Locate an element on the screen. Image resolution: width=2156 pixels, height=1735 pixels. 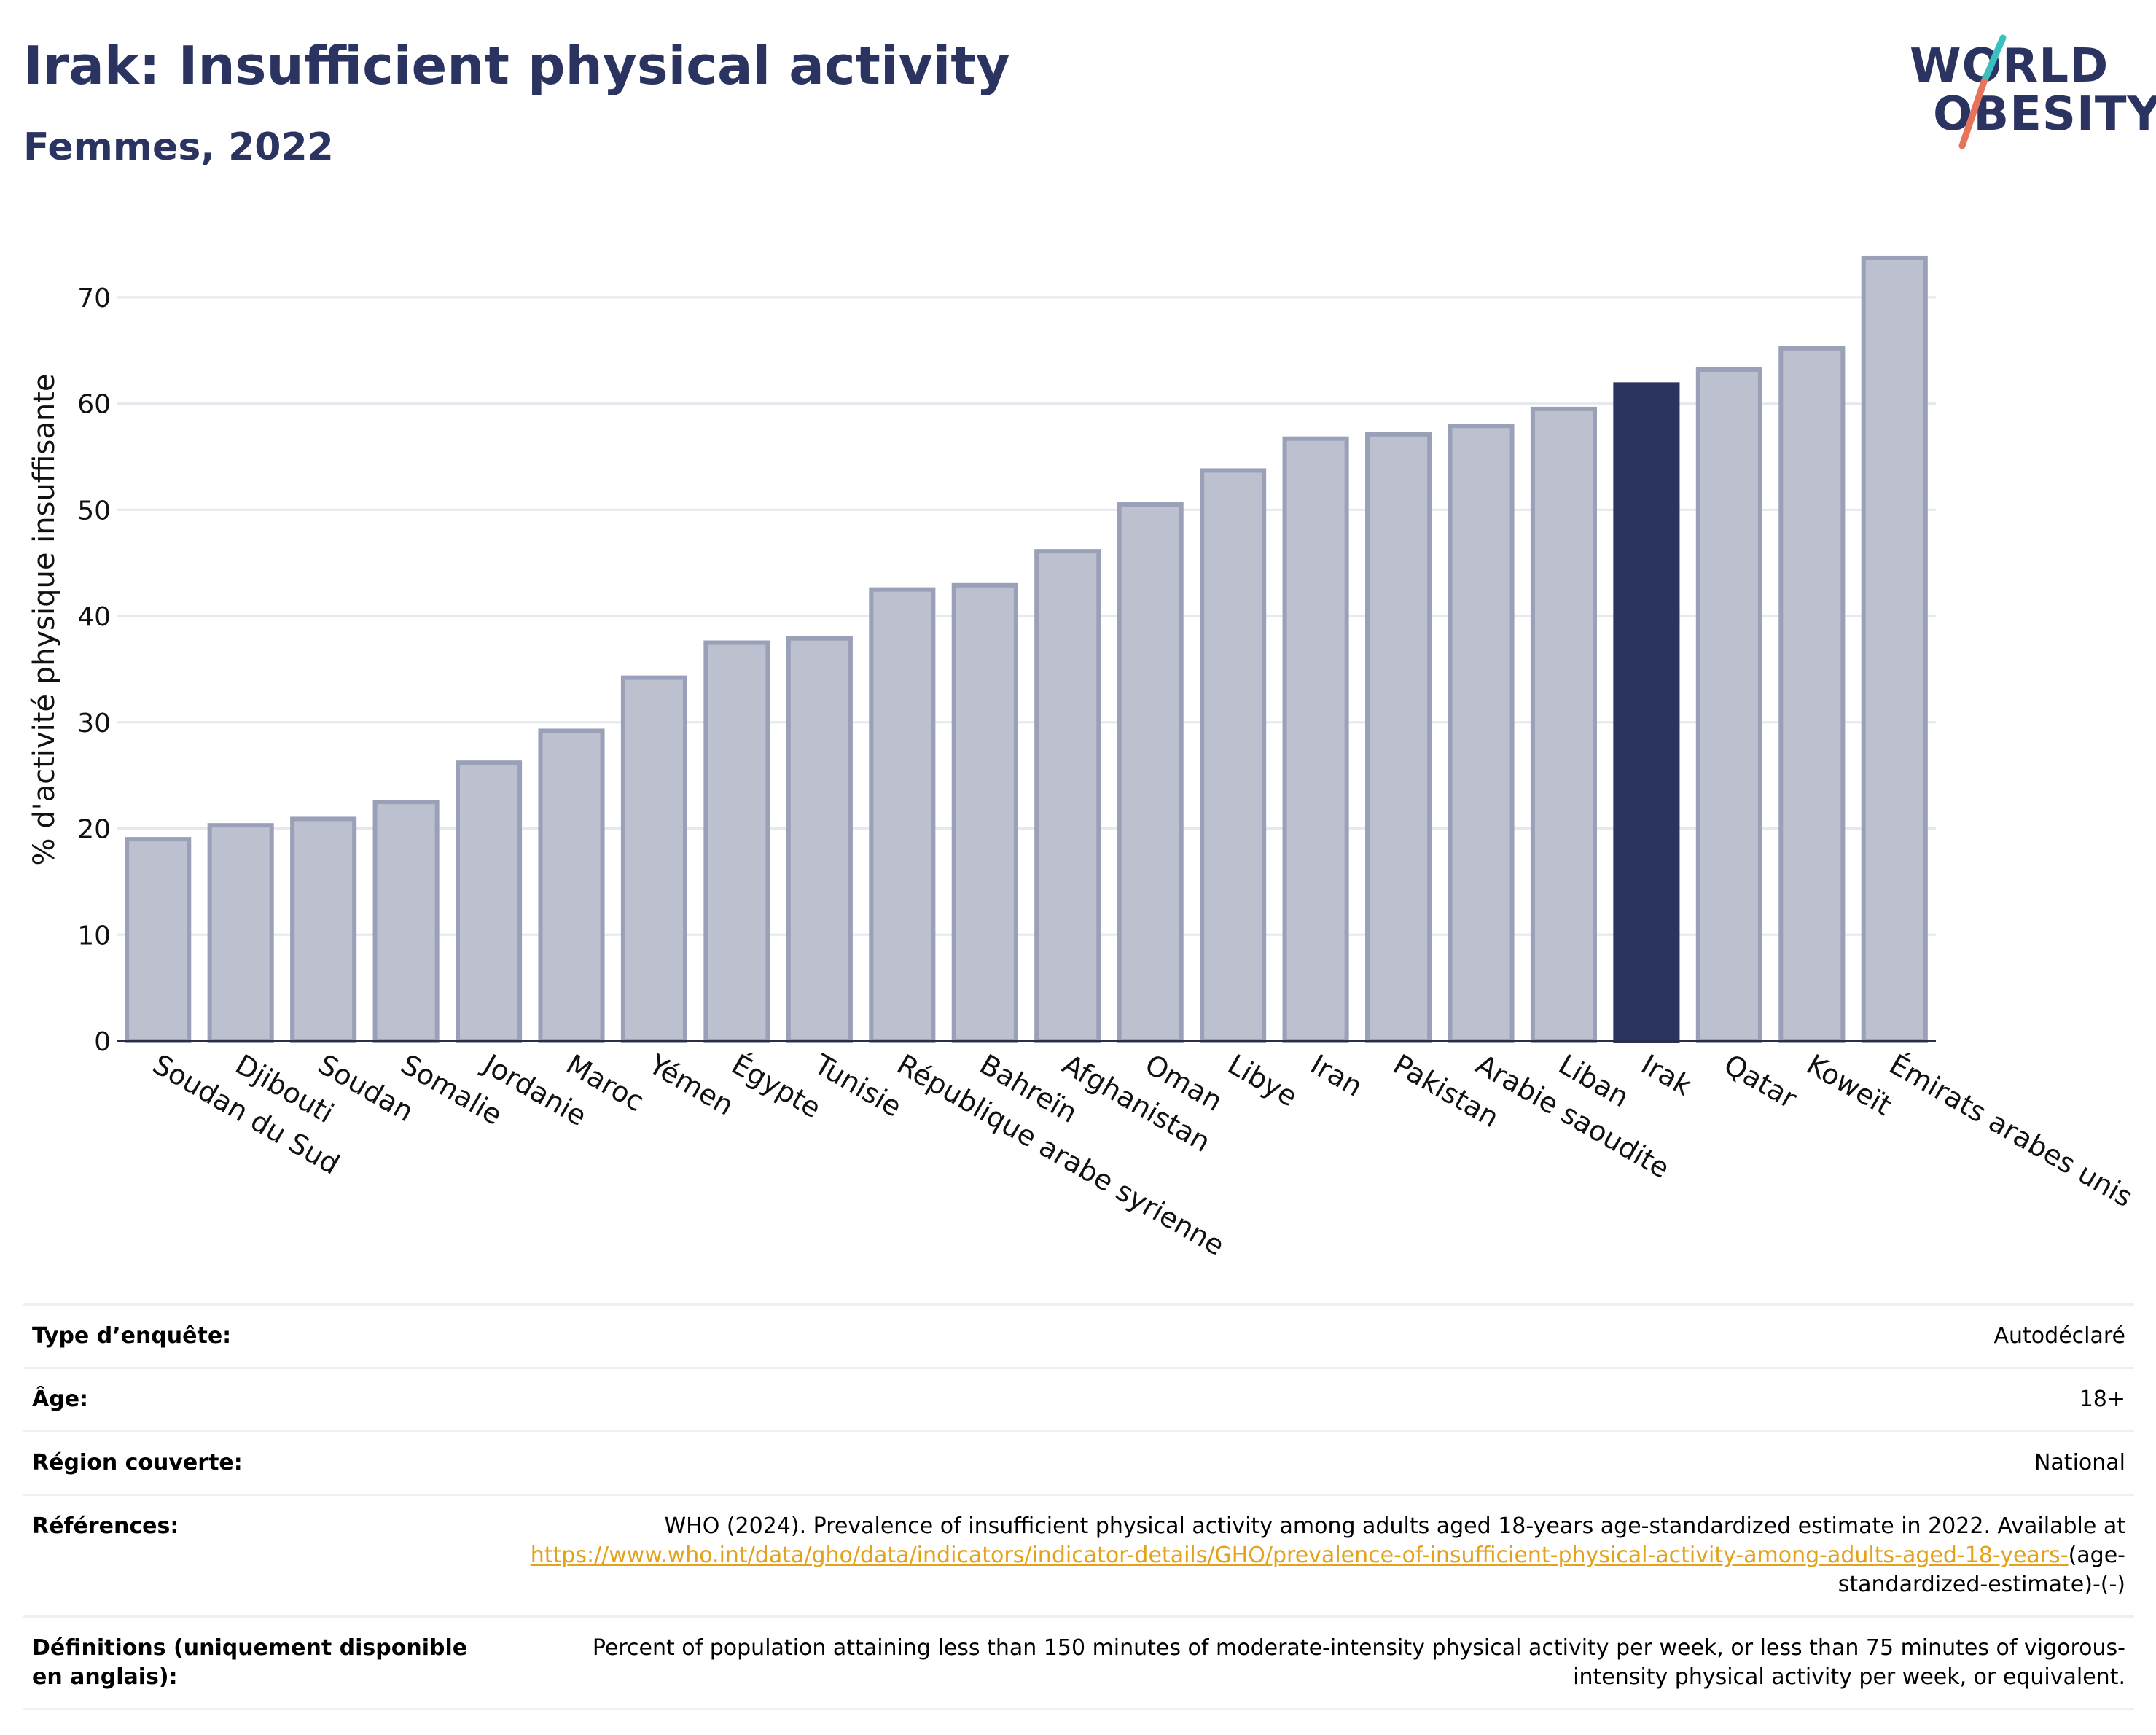
x-tick-label: Irak is located at coordinates (1666, 1075).